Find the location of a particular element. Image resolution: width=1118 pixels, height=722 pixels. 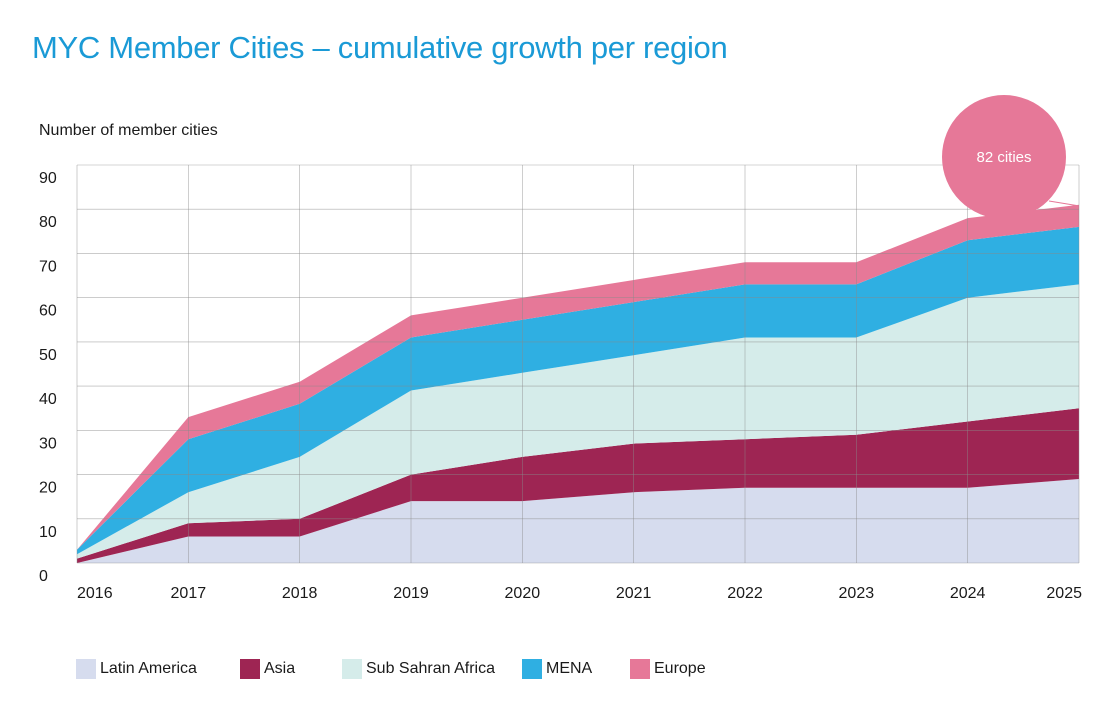

x-tick-label: 2023 is located at coordinates (857, 593).